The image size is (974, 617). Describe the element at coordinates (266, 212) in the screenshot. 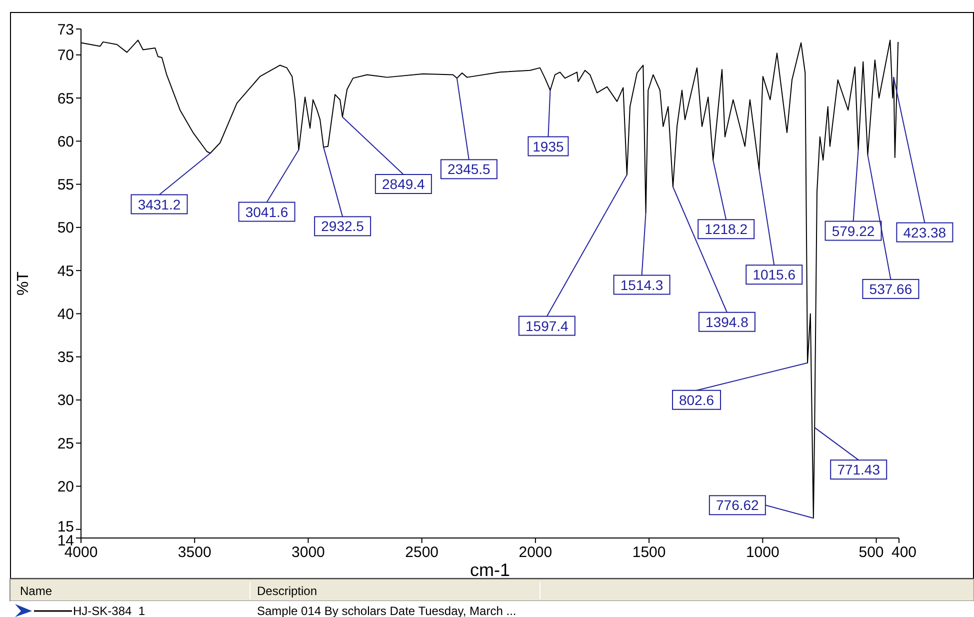

I see `annotation: 3041.6` at that location.